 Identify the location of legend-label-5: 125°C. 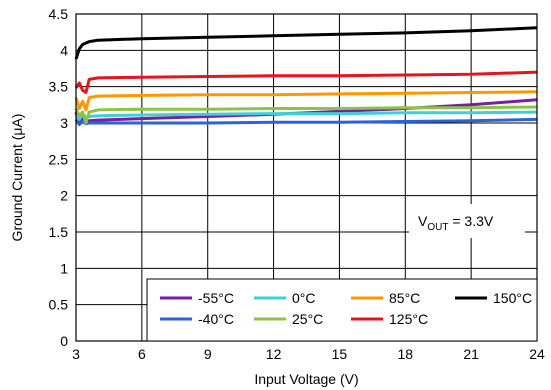
(408, 319).